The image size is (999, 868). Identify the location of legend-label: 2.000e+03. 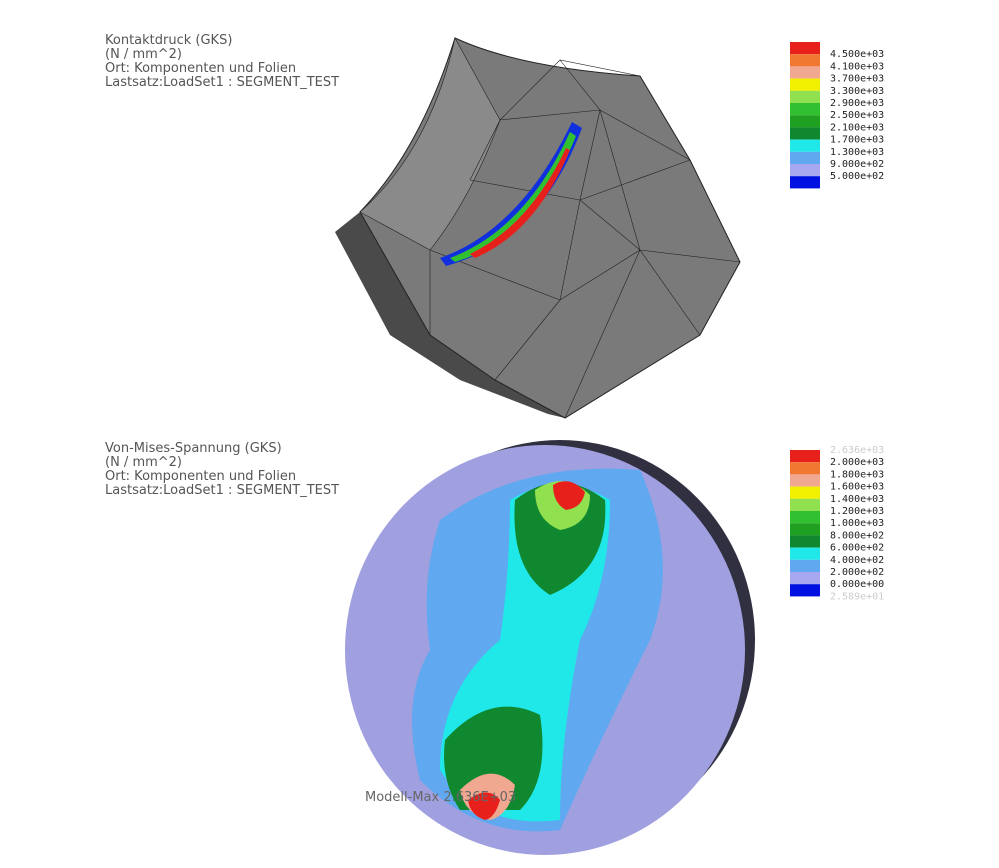
(857, 462).